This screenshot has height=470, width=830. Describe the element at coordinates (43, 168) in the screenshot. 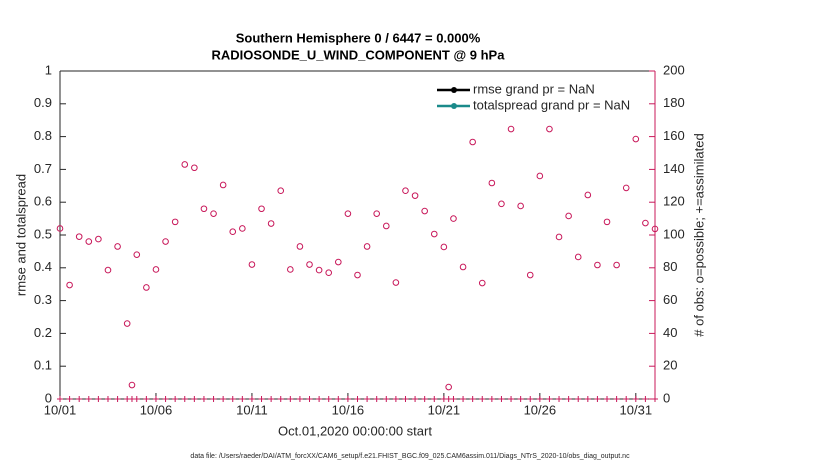

I see `y-tick-label: 0.7` at that location.